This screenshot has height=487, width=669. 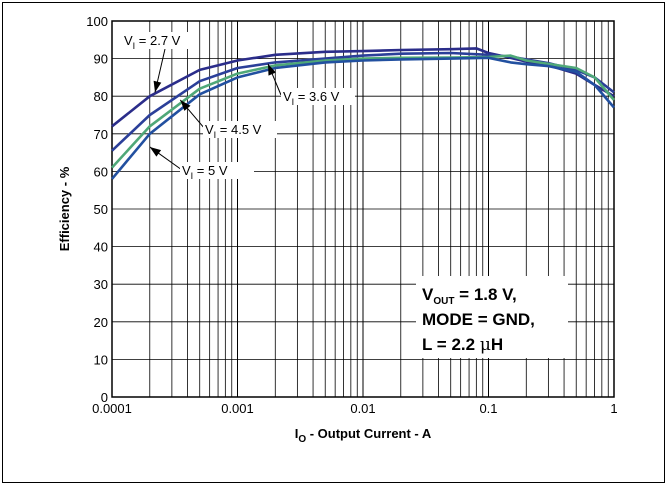 I want to click on callout-label-1: VI = 2.7 V, so click(x=152, y=42).